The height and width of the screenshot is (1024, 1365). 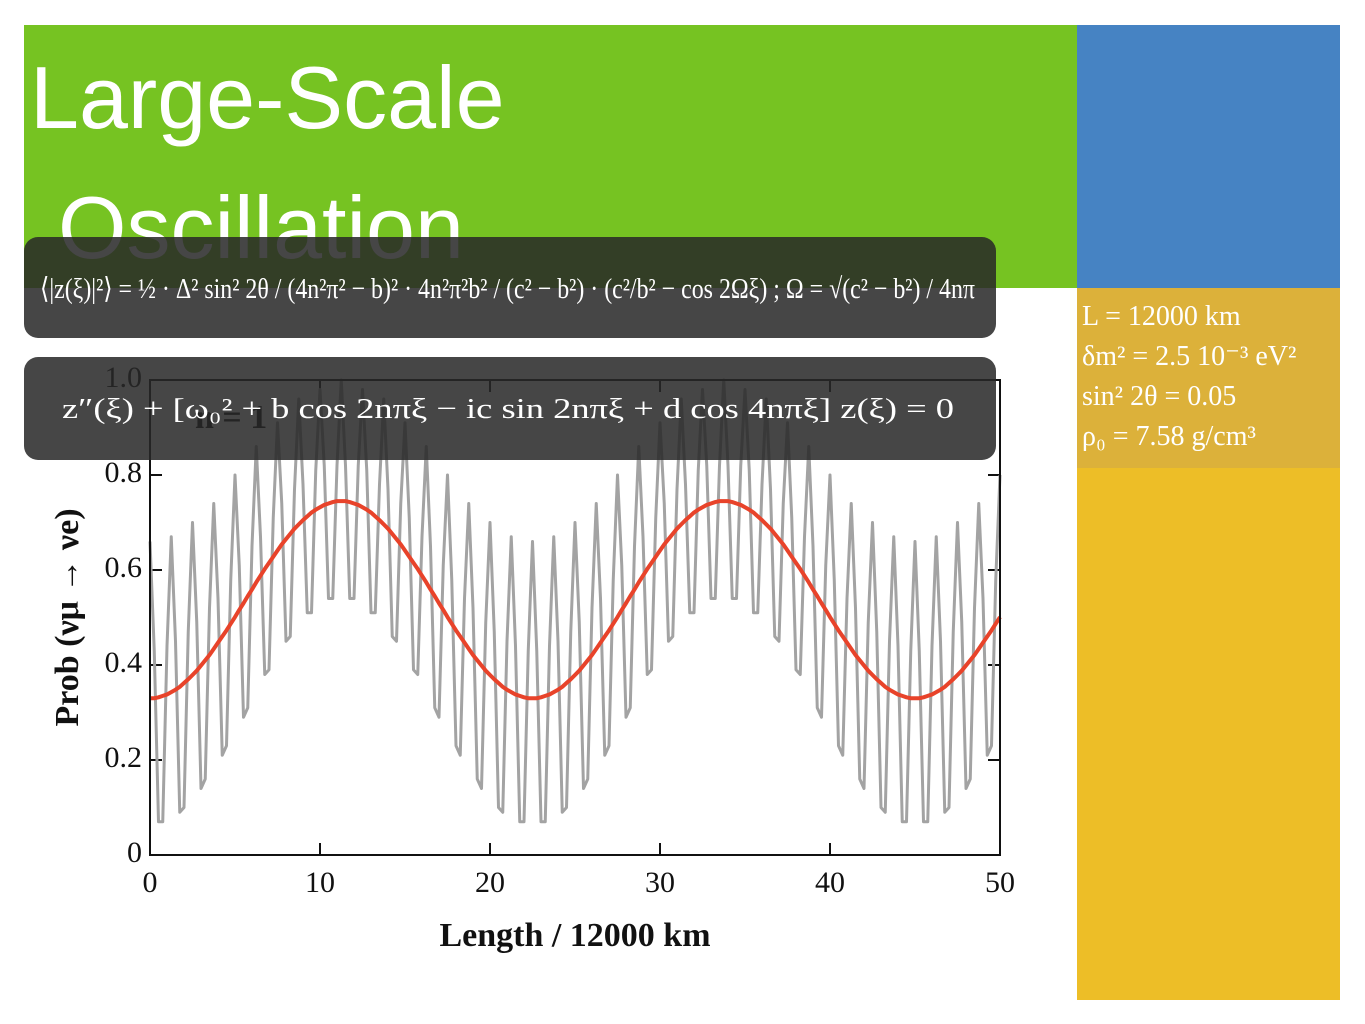 I want to click on slide-title: Large-Scale, so click(x=267, y=97).